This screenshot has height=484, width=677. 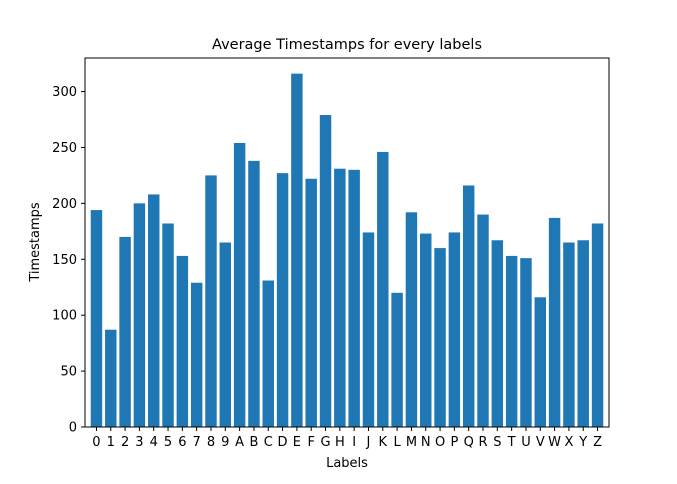 I want to click on bar-A, so click(x=239, y=285).